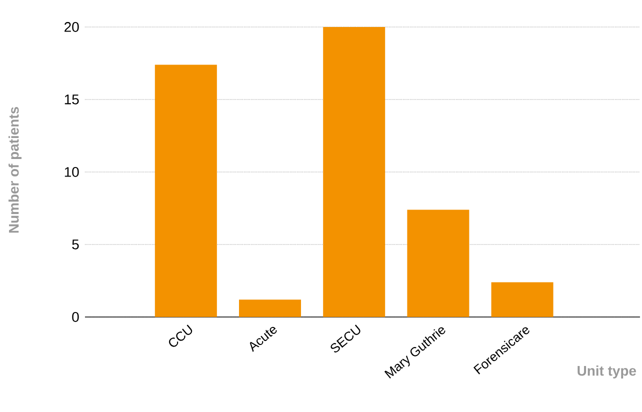  Describe the element at coordinates (607, 371) in the screenshot. I see `x-axis-title: Unit type` at that location.